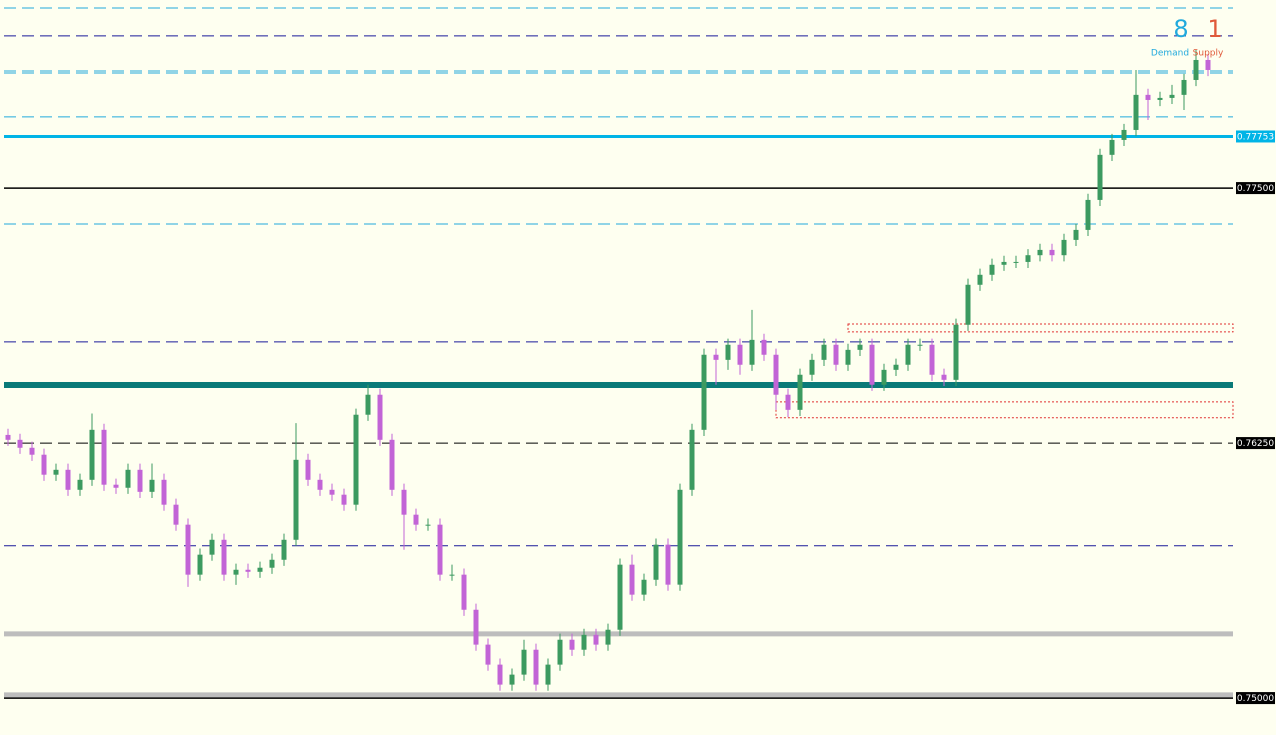 The image size is (1276, 735). Describe the element at coordinates (1170, 54) in the screenshot. I see `demand-label: Demand` at that location.